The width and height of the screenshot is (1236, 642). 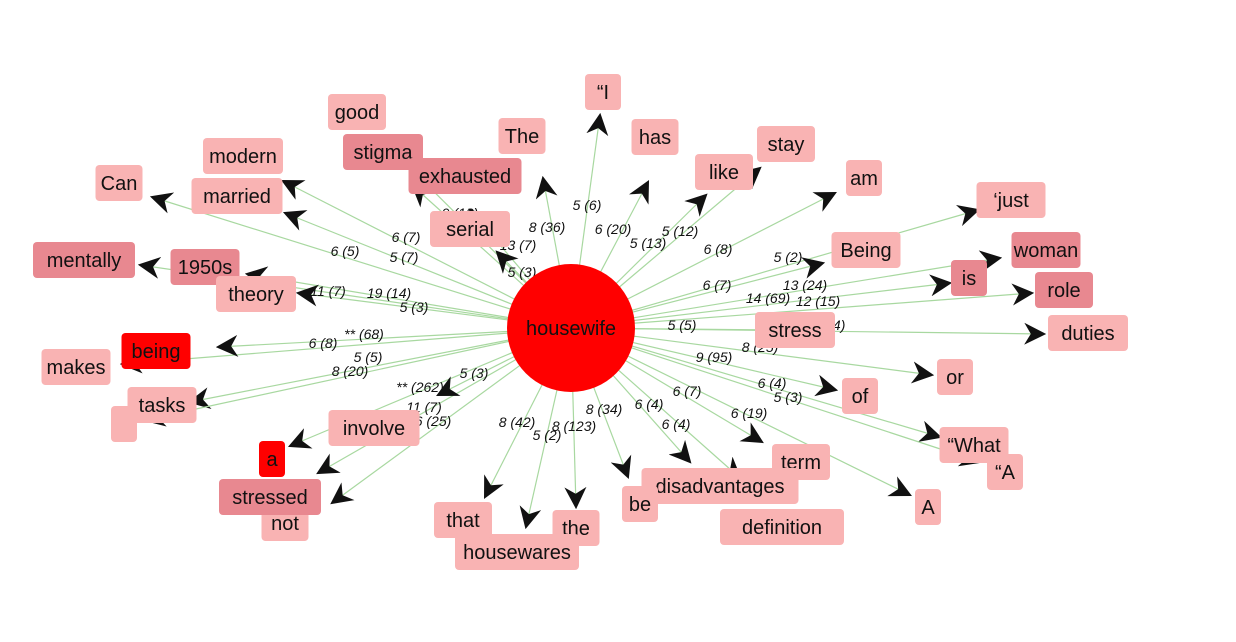 I want to click on node-good: good, so click(x=357, y=112).